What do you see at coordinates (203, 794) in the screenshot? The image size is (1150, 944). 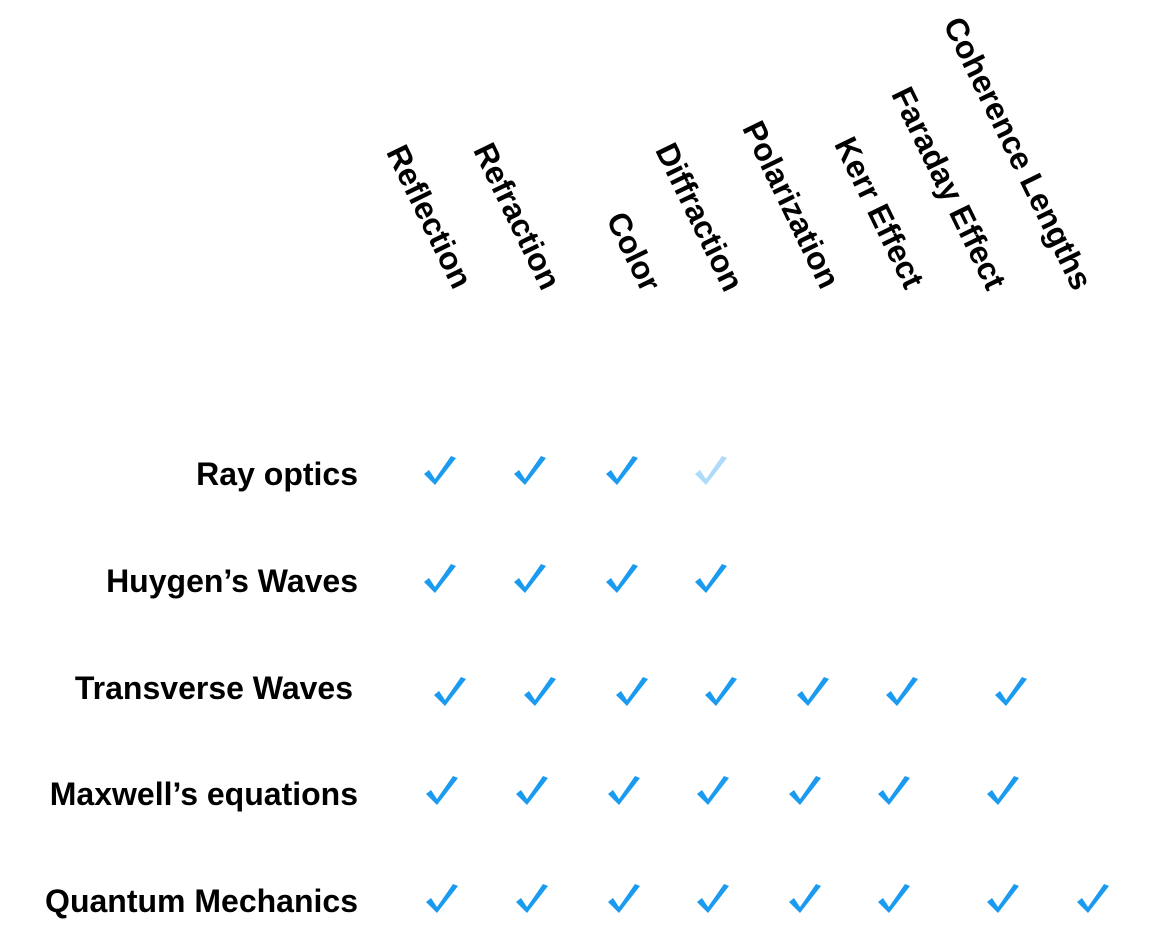 I see `row-label-maxwells-equations: Maxwell’s equations` at bounding box center [203, 794].